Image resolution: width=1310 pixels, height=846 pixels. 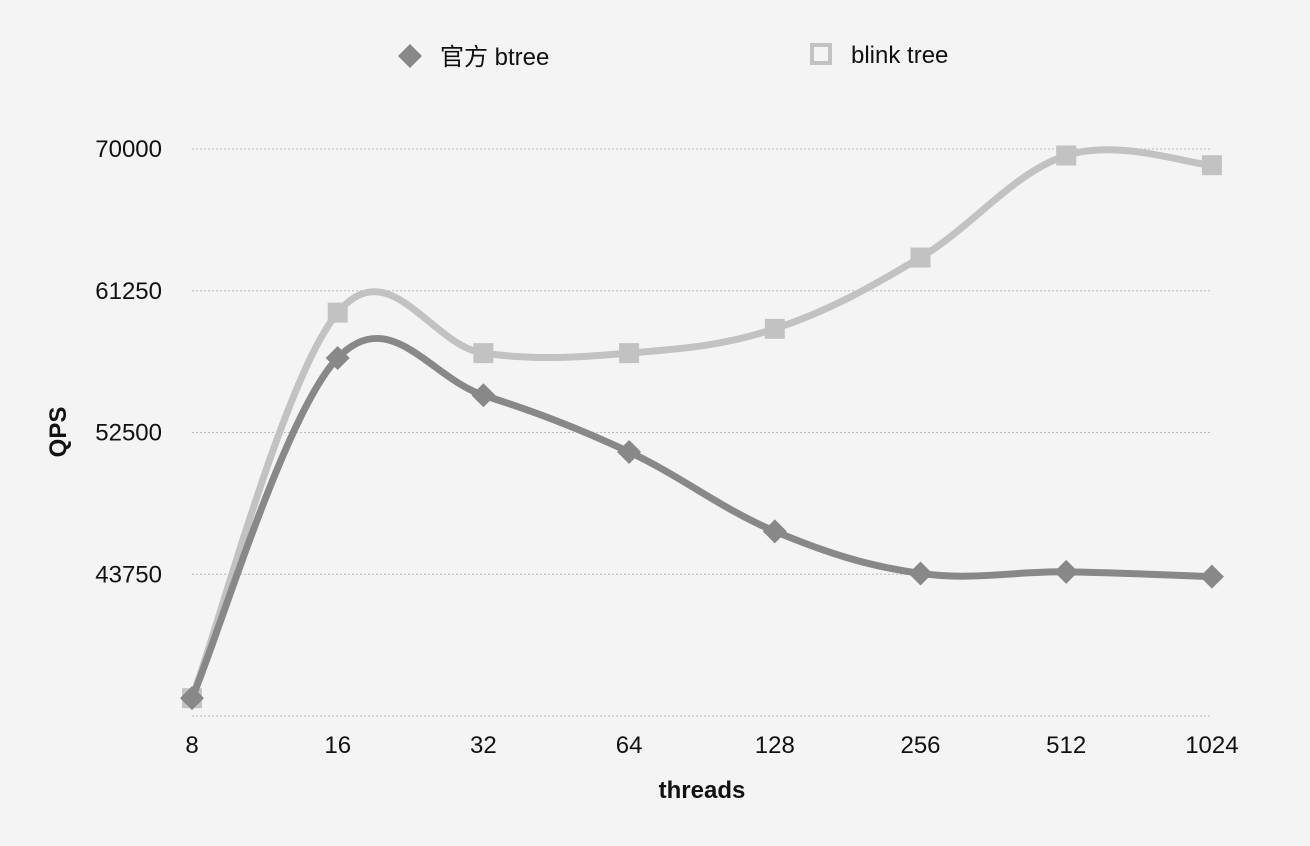 I want to click on y-axis-title: QPS, so click(x=58, y=432).